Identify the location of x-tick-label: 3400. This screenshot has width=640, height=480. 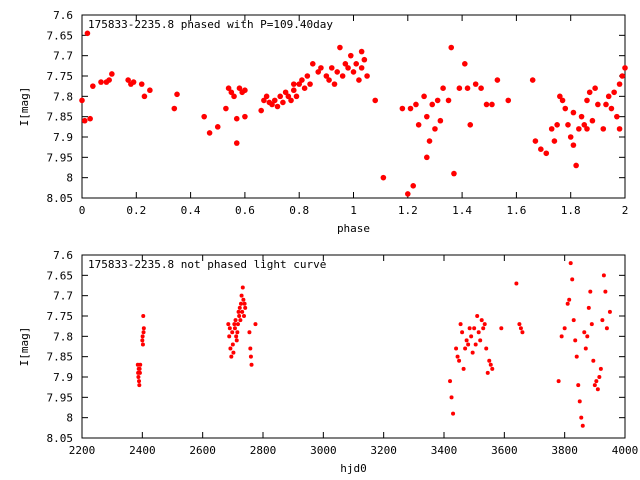
(444, 450).